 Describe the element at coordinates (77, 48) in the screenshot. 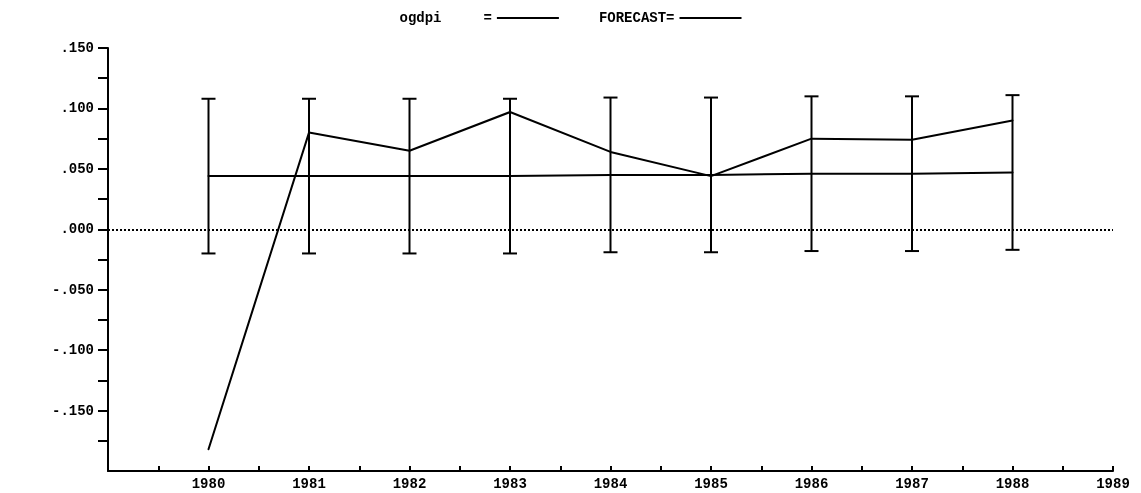

I see `y-tick-label: .150` at that location.